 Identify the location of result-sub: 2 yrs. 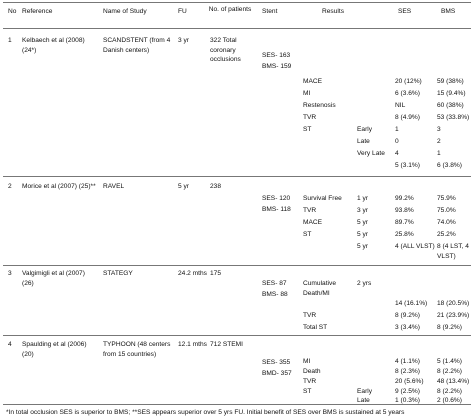
(364, 283).